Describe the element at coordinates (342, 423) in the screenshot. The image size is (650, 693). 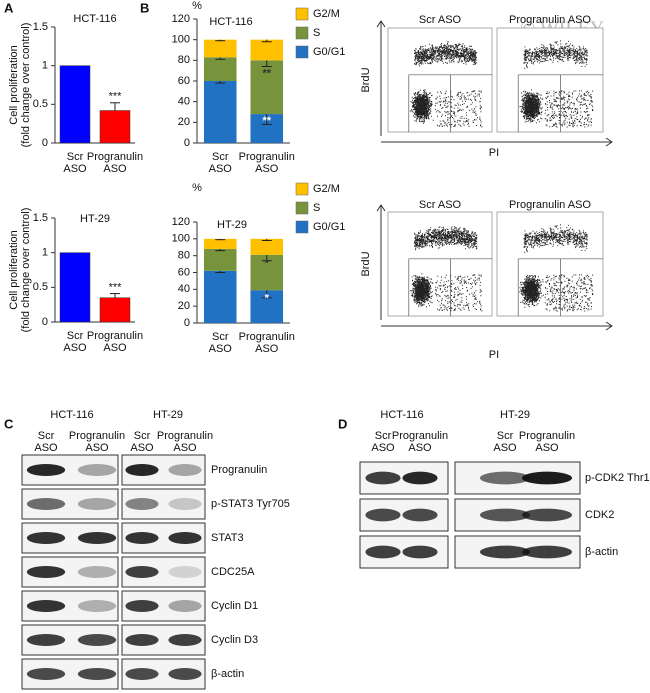
I see `panel-label: D` at that location.